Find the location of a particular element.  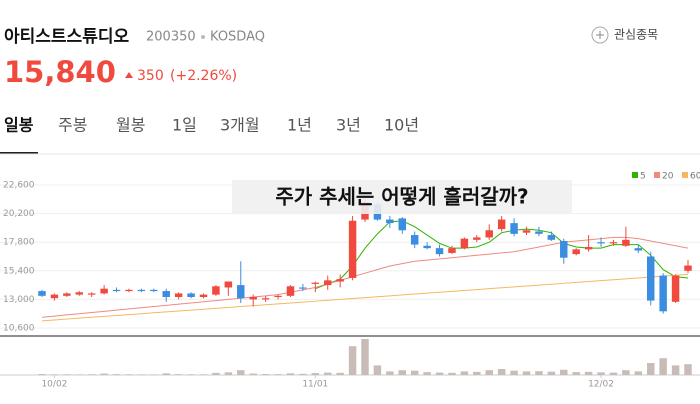

period-tab: 1년 is located at coordinates (299, 125).